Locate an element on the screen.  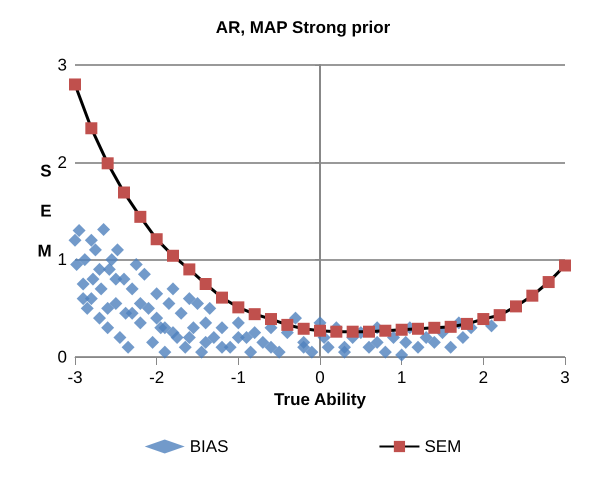
x-tick-label: -1 is located at coordinates (238, 377).